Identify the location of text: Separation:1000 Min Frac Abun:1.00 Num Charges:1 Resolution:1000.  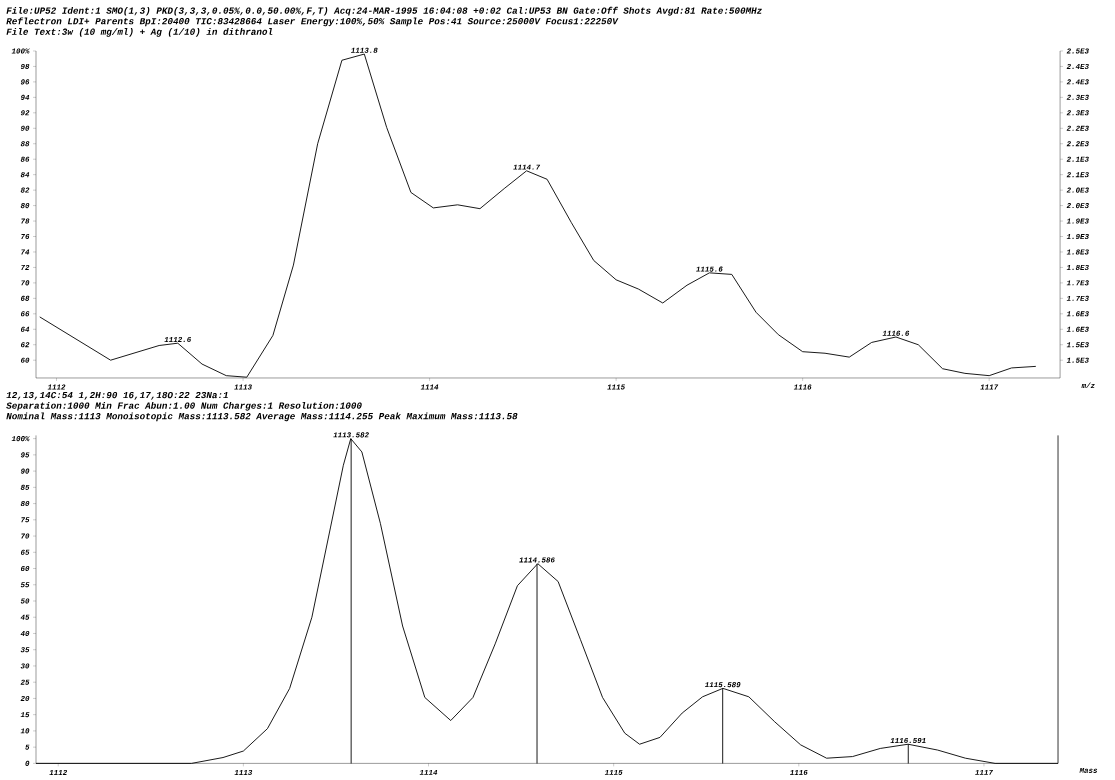
(184, 406).